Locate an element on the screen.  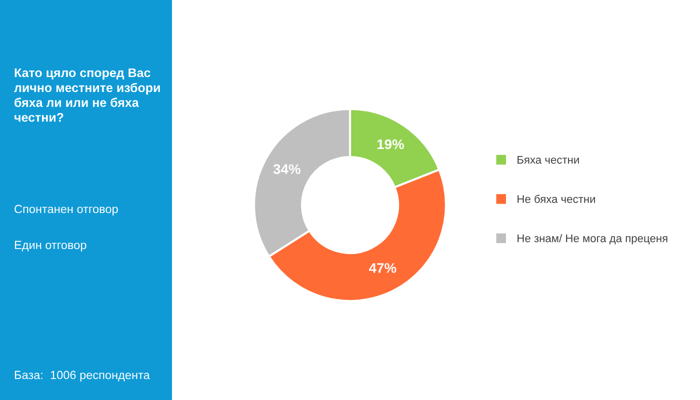
text: База: 1006 респондента is located at coordinates (82, 376).